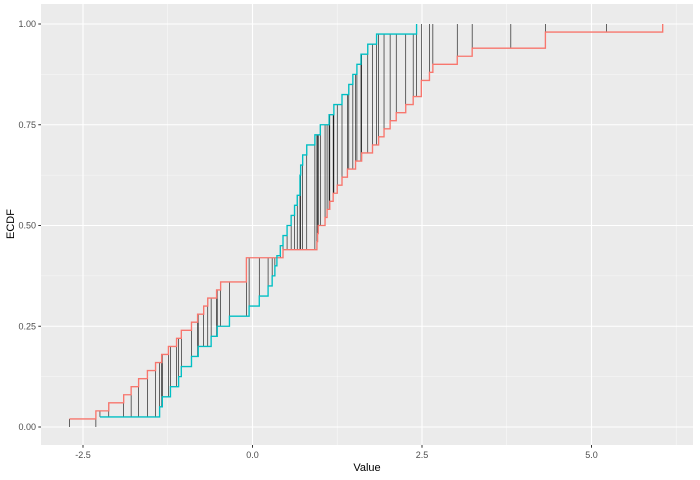 This screenshot has height=480, width=700. Describe the element at coordinates (252, 455) in the screenshot. I see `x-tick-label: 0.0` at that location.